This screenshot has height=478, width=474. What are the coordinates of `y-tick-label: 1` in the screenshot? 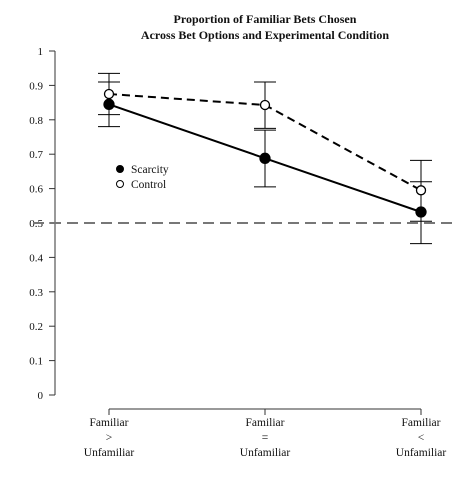 It's located at (41, 52).